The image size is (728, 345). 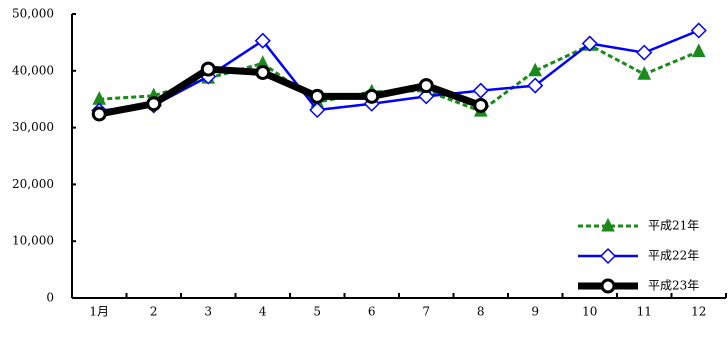 What do you see at coordinates (673, 286) in the screenshot?
I see `legend-label: 平成23年` at bounding box center [673, 286].